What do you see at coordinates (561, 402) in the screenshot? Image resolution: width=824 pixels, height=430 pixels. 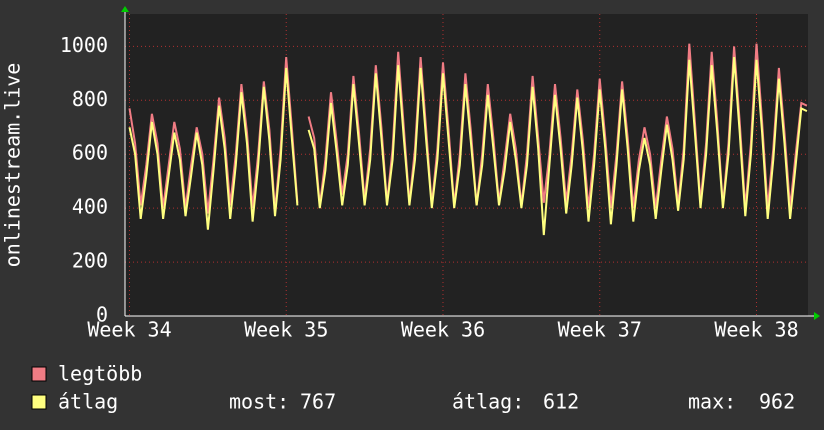 I see `stat-value: 612` at bounding box center [561, 402].